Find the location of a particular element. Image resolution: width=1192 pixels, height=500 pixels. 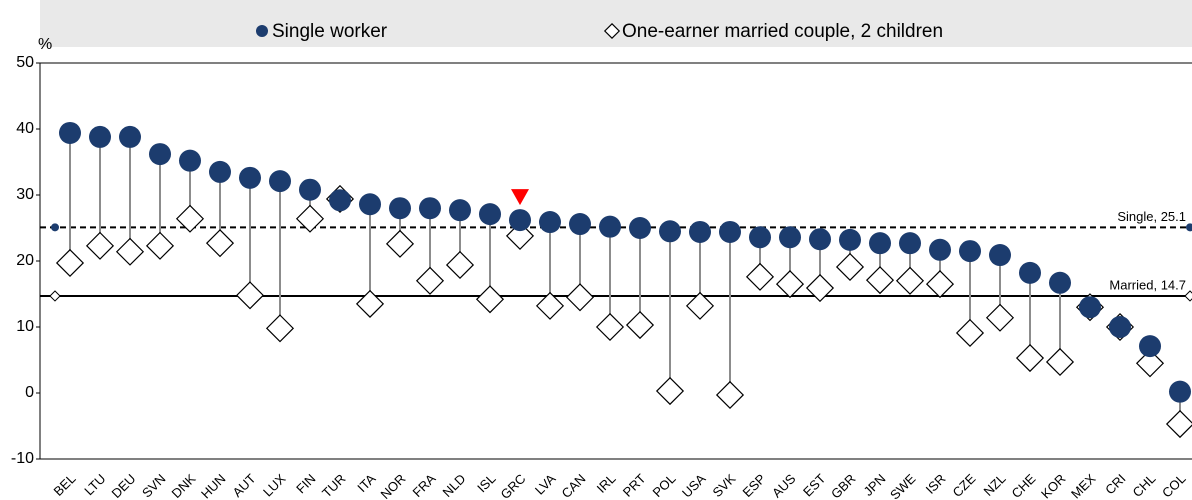

x-tick-label: AUS is located at coordinates (784, 485).